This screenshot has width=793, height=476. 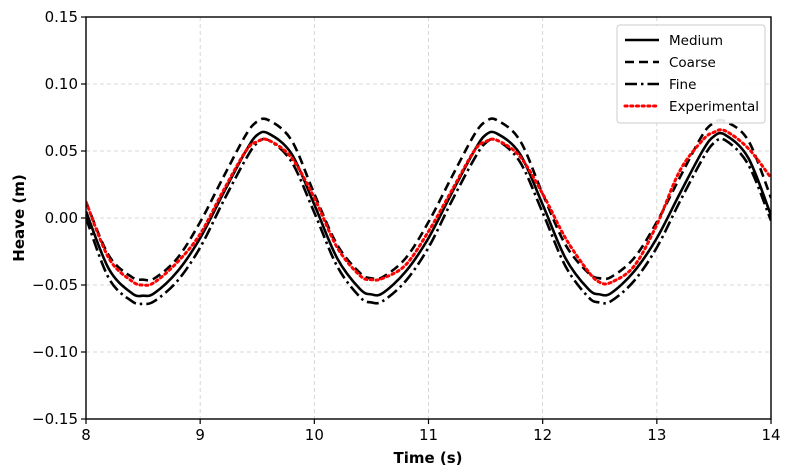 What do you see at coordinates (61, 151) in the screenshot?
I see `y-tick-label: 0.05` at bounding box center [61, 151].